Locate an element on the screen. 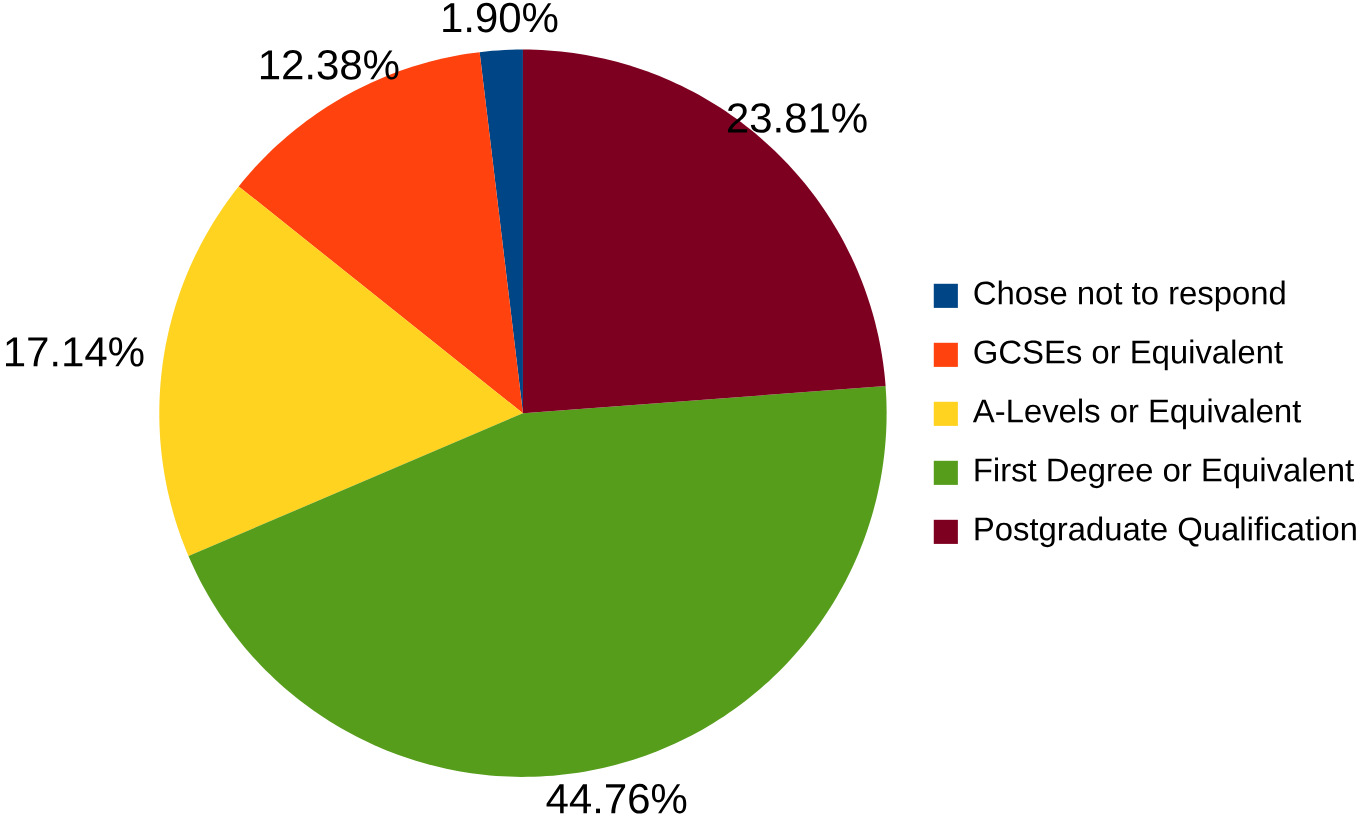  data-label: 17.14% is located at coordinates (75, 352).